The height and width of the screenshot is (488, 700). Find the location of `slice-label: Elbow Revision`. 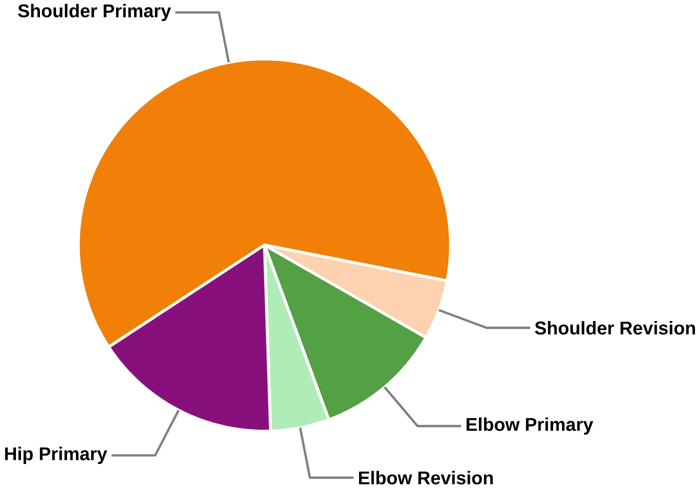

slice-label: Elbow Revision is located at coordinates (426, 477).